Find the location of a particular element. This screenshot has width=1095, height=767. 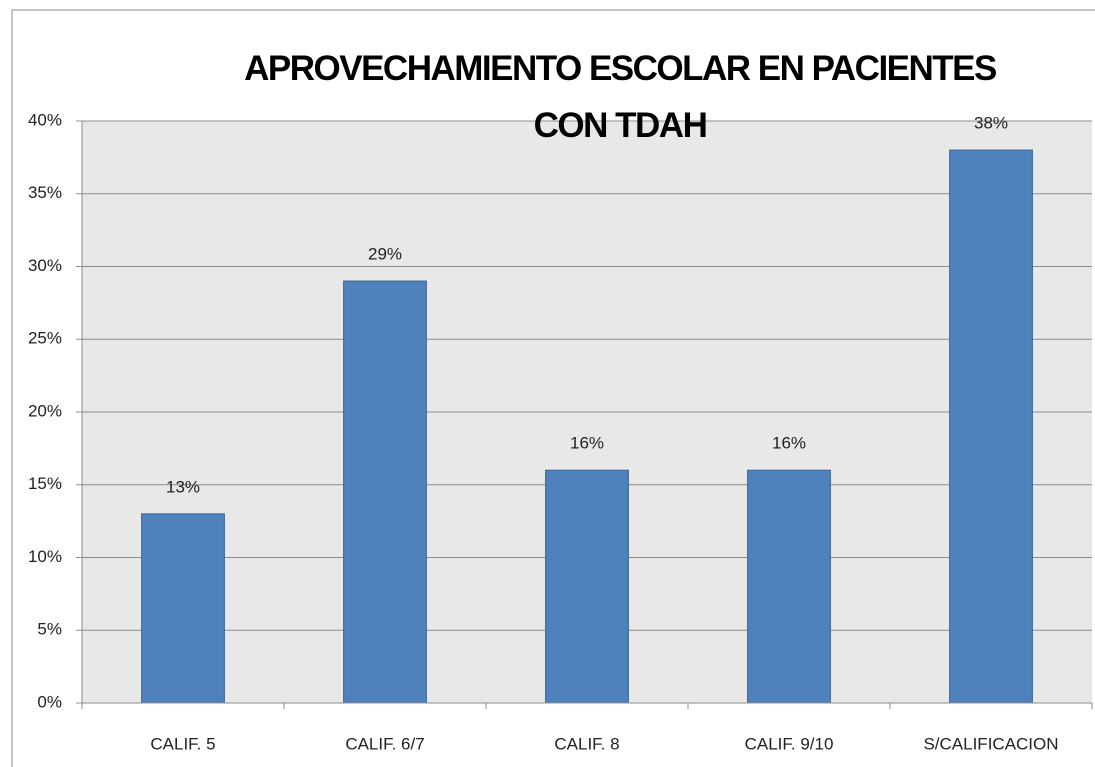

y-tick-label: 30% is located at coordinates (45, 265).